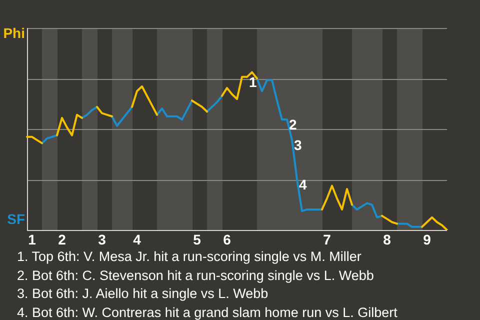 The width and height of the screenshot is (480, 320). Describe the element at coordinates (189, 257) in the screenshot. I see `text: 1. Top 6th: V. Mesa Jr. hit a run-scoring single vs M. Miller` at that location.